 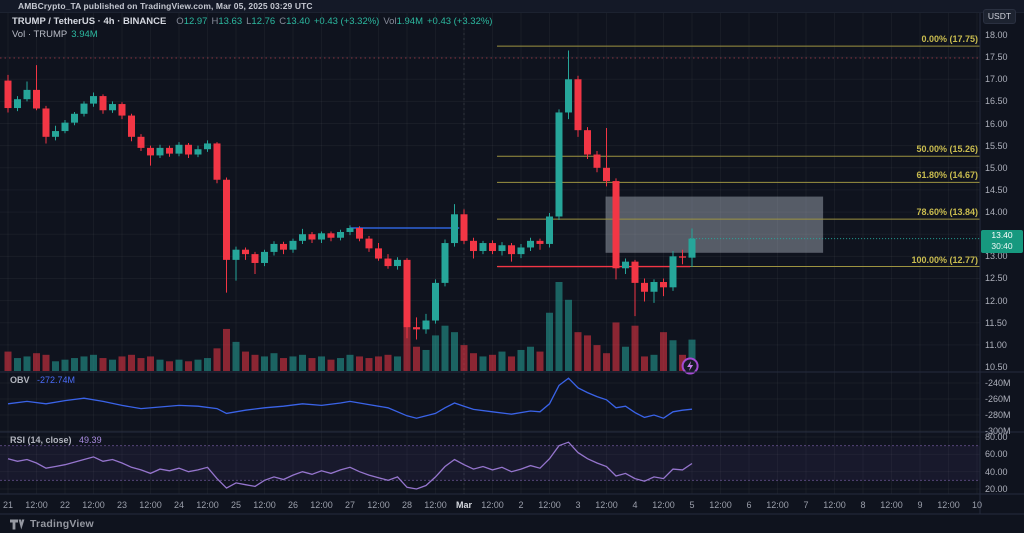 What do you see at coordinates (749, 505) in the screenshot?
I see `time-axis-tick: 6` at bounding box center [749, 505].